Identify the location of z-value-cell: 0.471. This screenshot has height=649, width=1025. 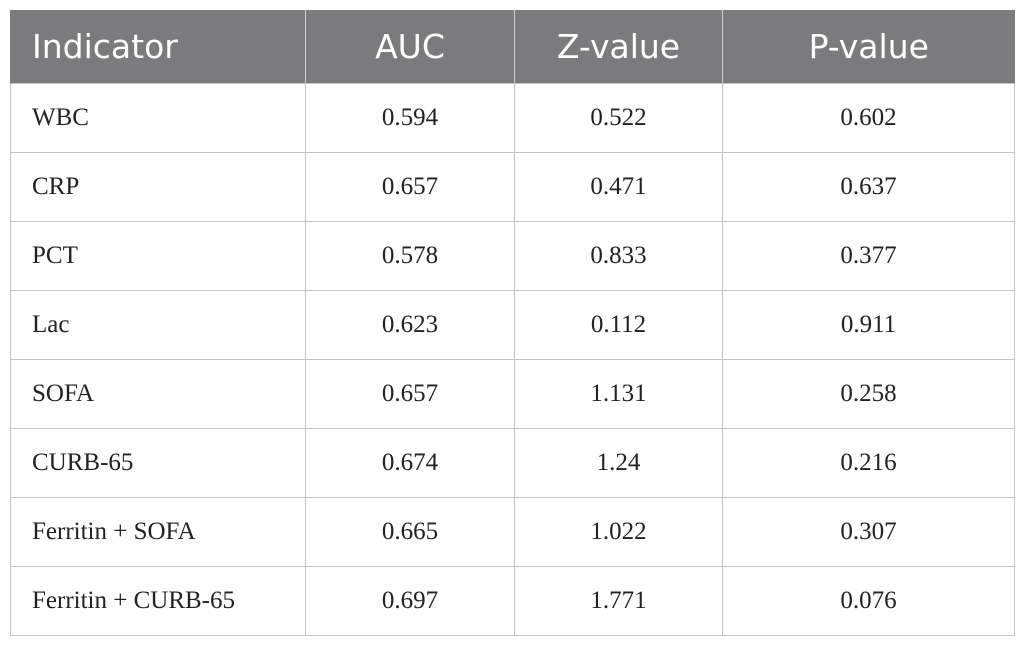
(618, 187).